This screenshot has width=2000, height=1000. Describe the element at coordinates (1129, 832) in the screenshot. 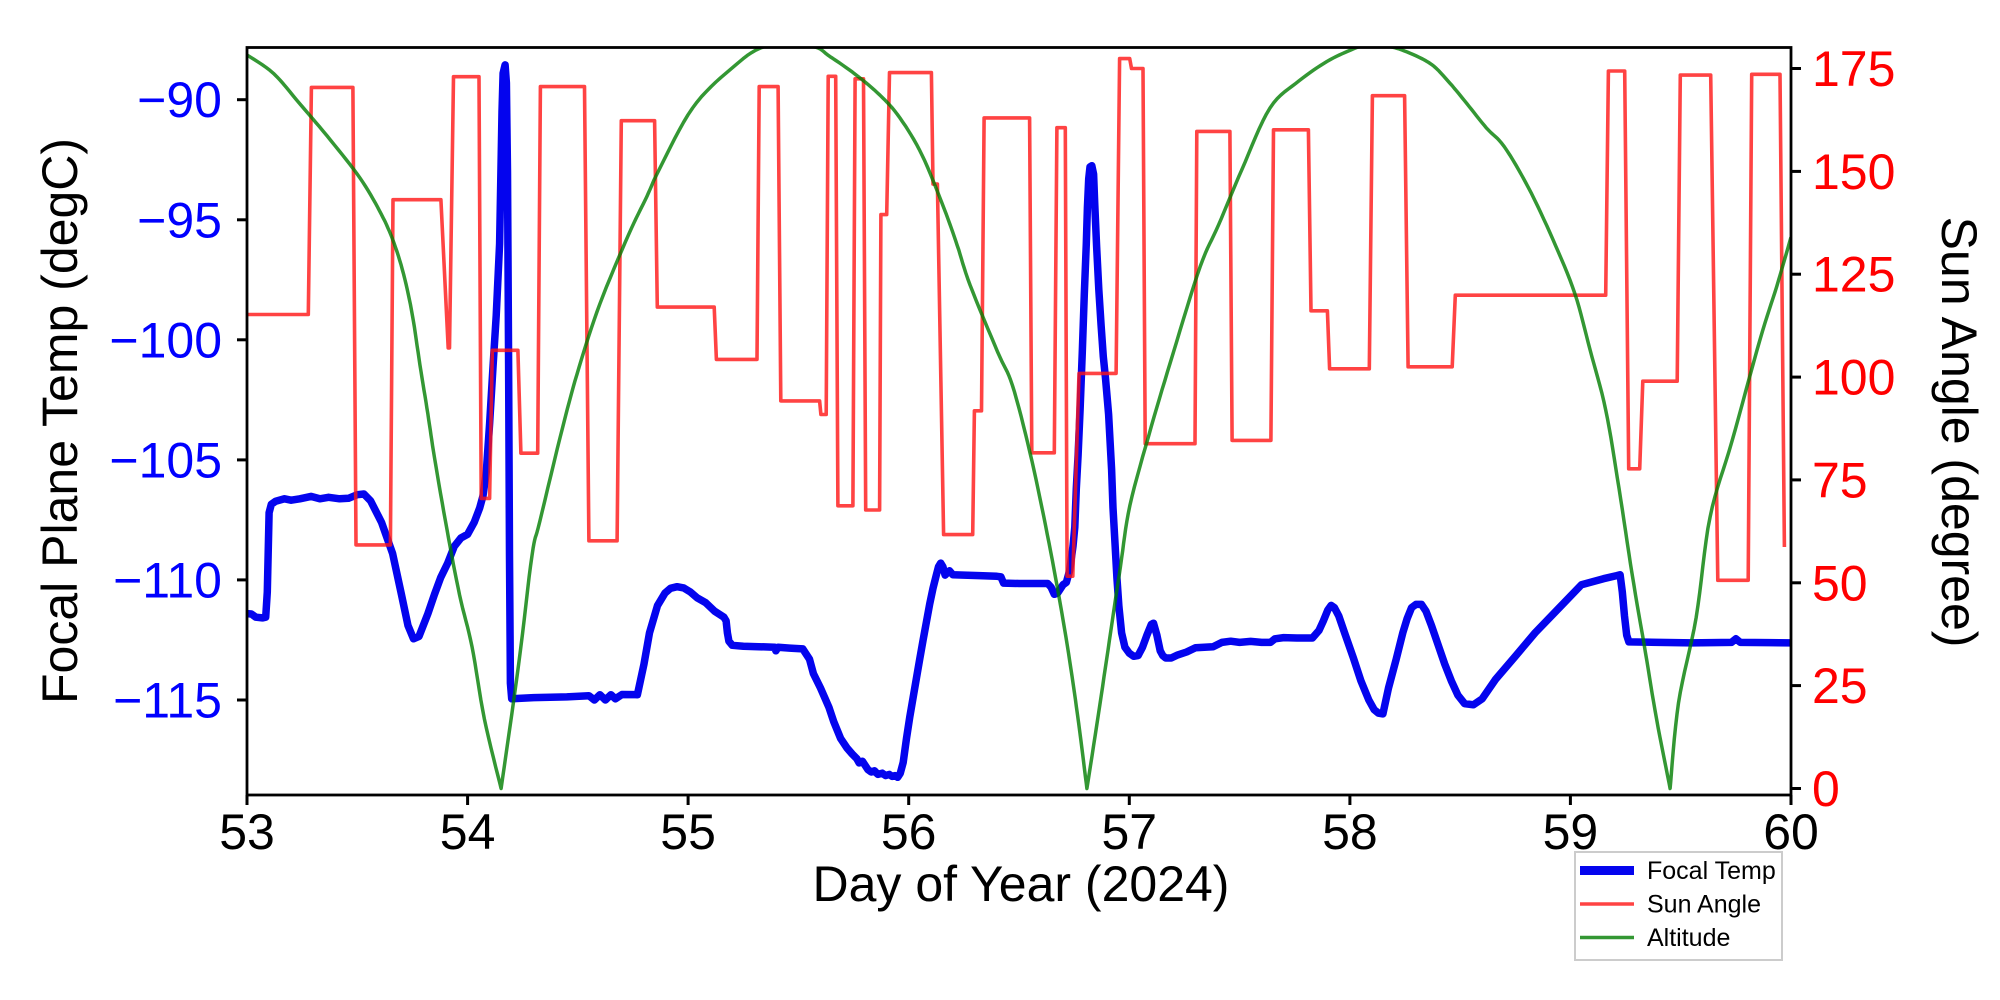

I see `svg-text: 57` at that location.